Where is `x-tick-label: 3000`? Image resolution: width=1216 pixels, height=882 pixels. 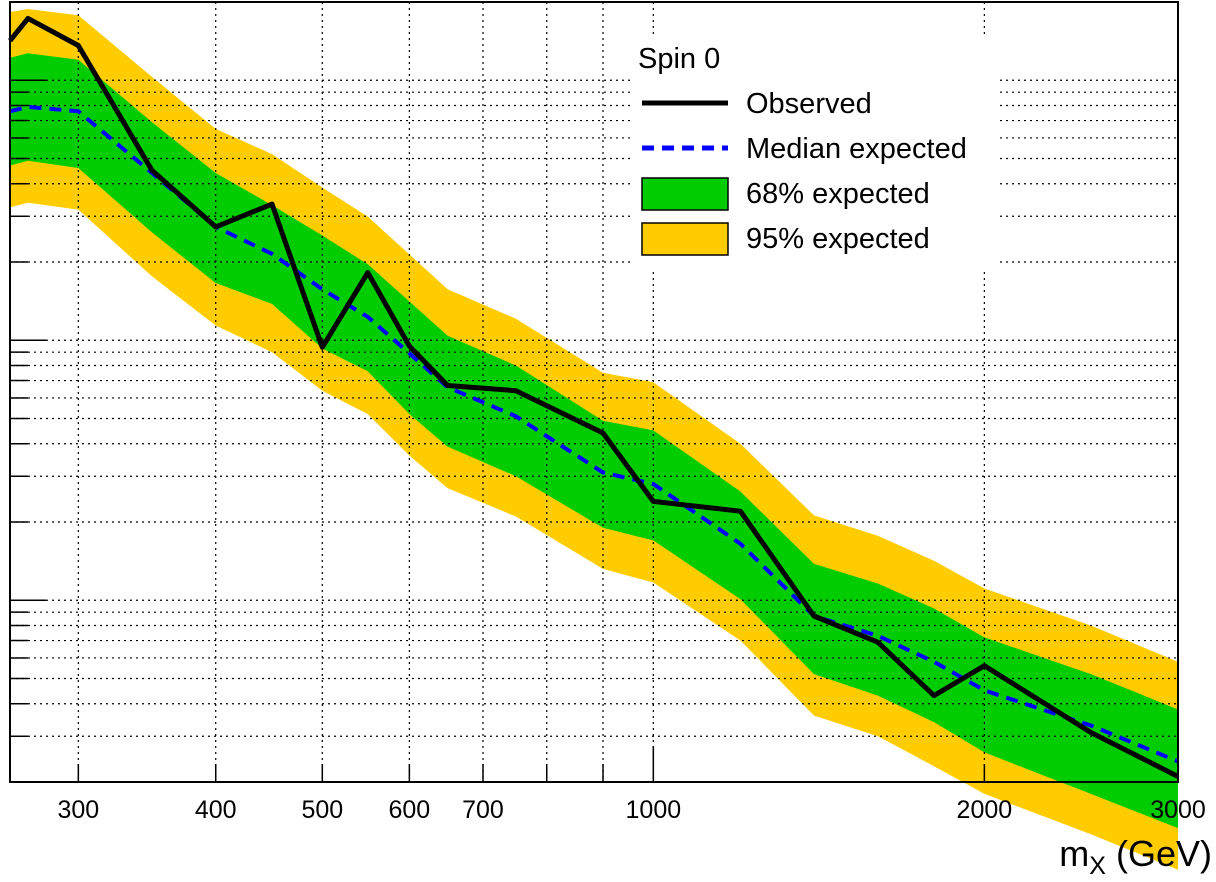
x-tick-label: 3000 is located at coordinates (1178, 810).